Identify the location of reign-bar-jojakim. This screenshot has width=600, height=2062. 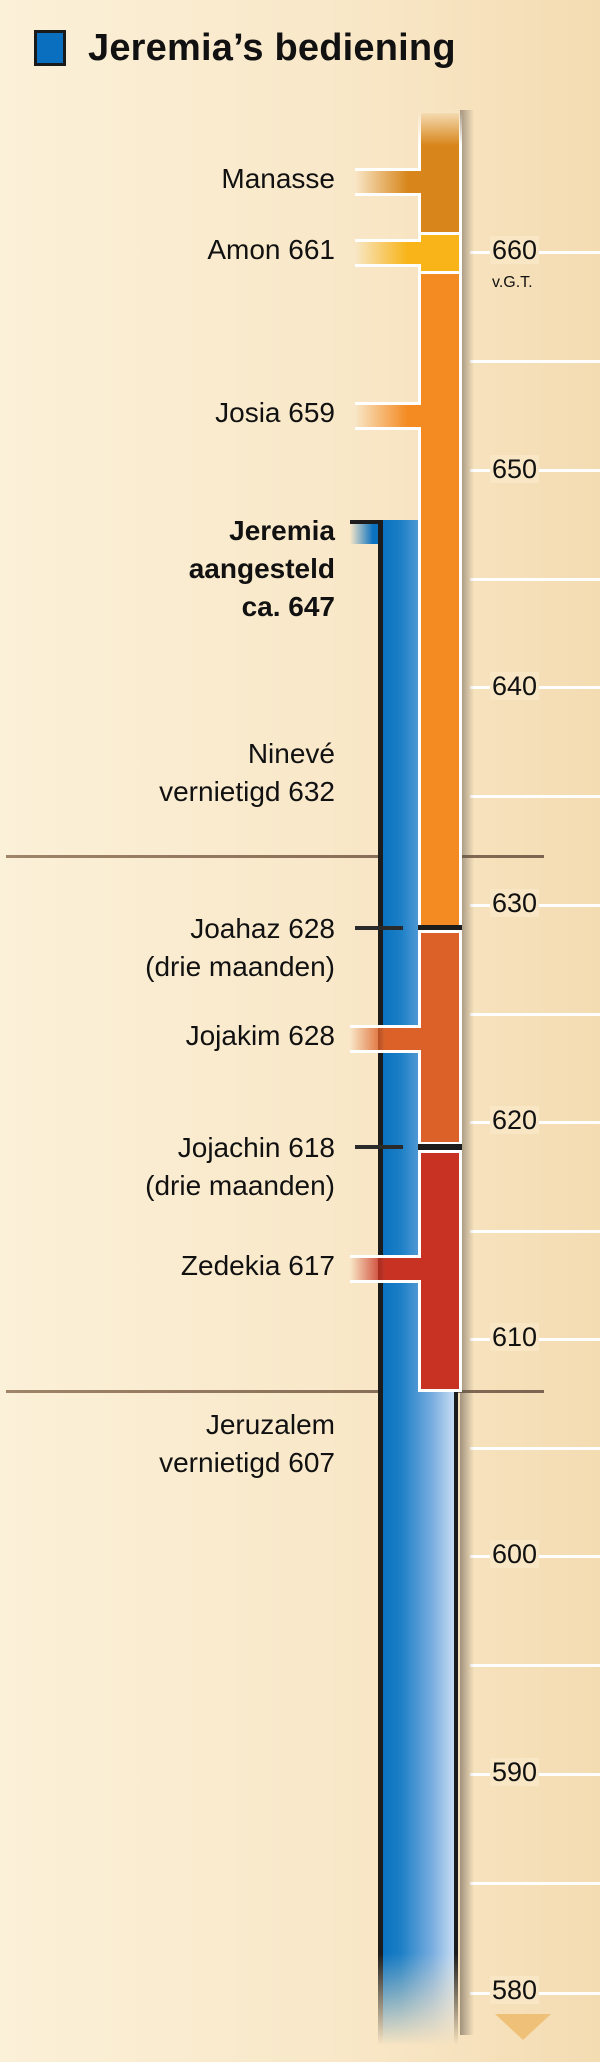
(440, 1037).